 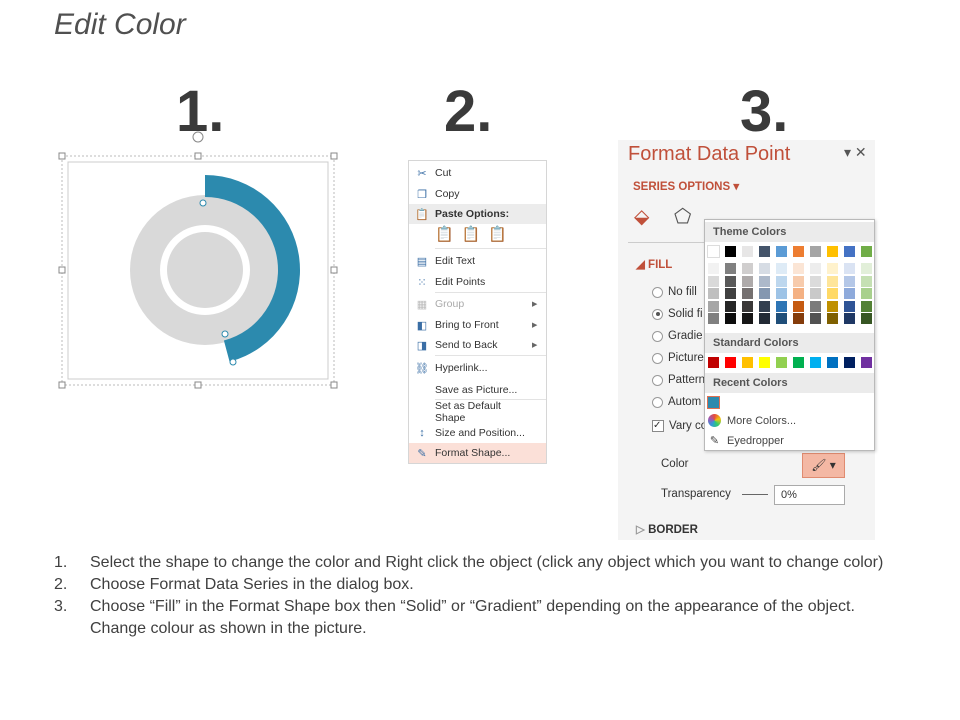 I want to click on paste-picture-icon: 📋, so click(x=498, y=234).